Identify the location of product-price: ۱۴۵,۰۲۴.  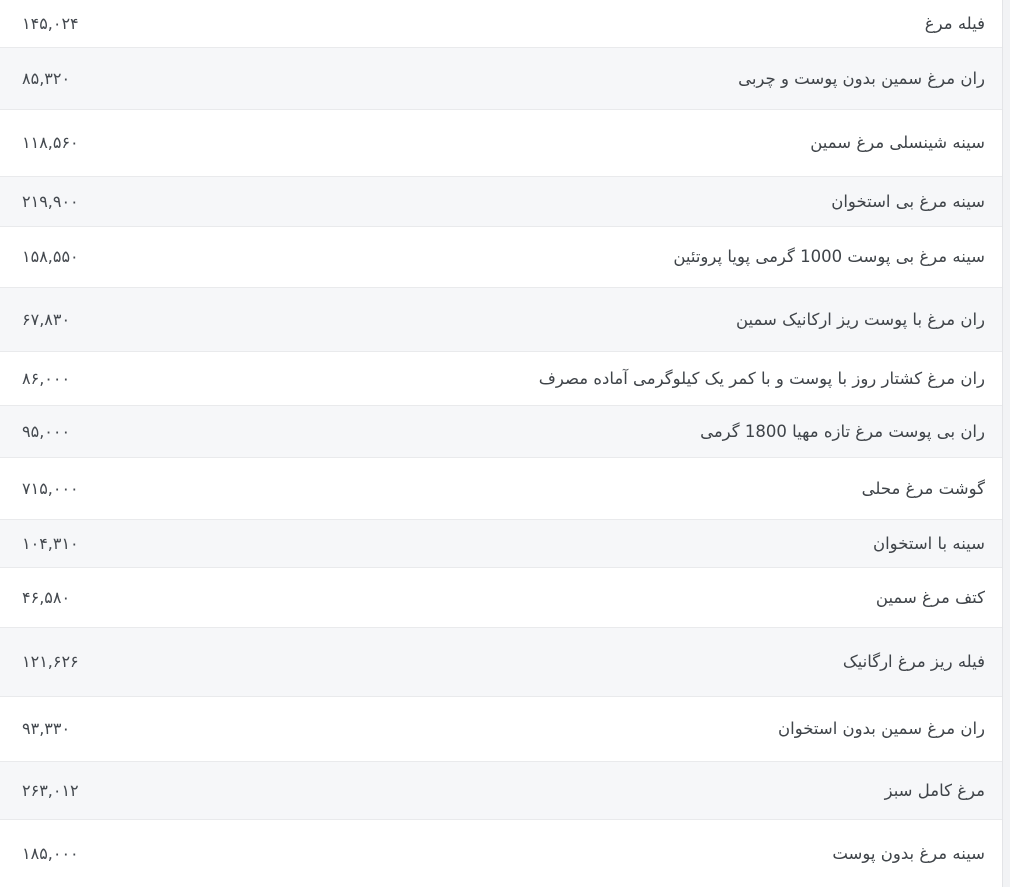
(50, 23).